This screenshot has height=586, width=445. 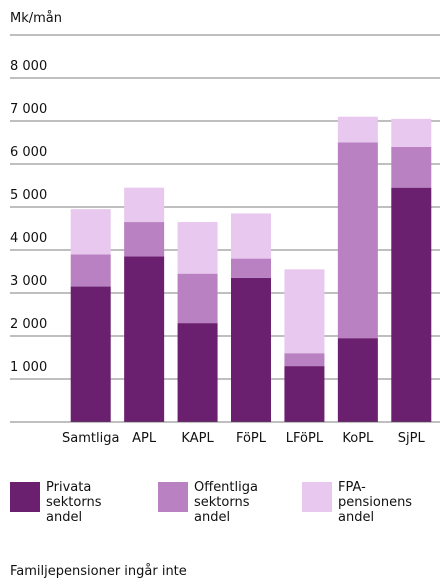 What do you see at coordinates (28, 238) in the screenshot?
I see `y-tick-label: 4 000` at bounding box center [28, 238].